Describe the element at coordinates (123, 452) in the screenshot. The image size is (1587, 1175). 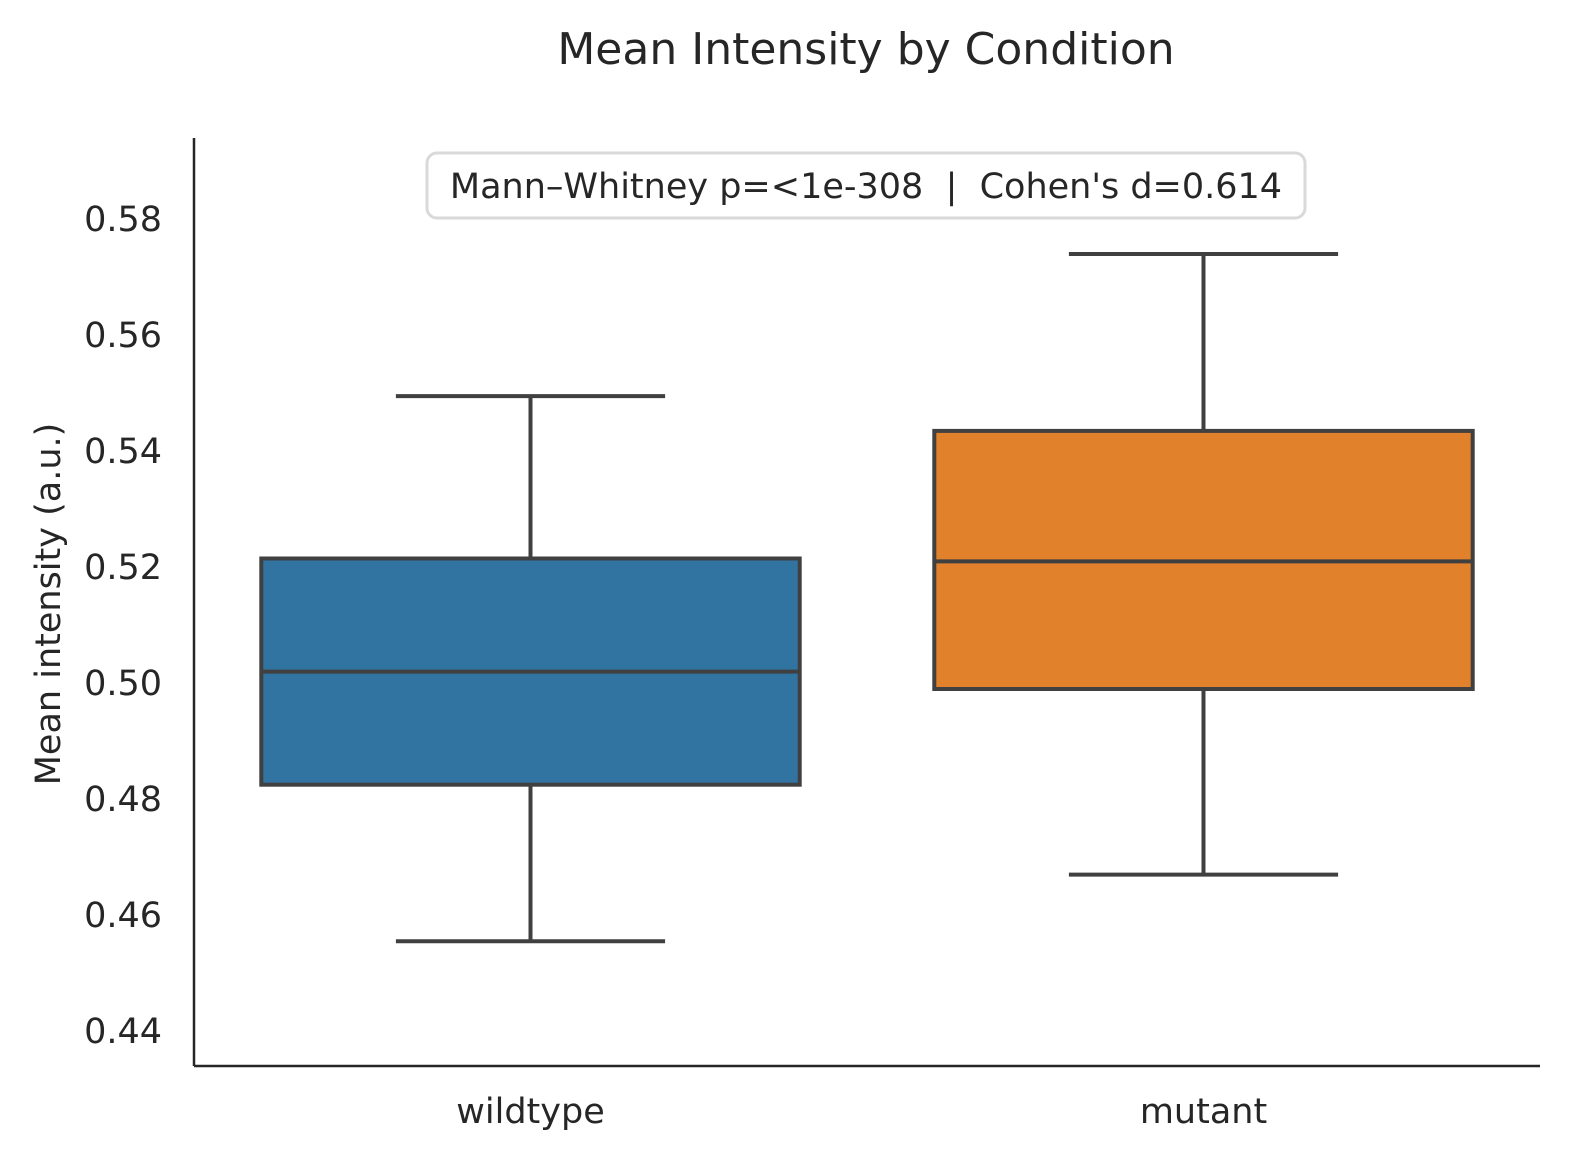
I see `y-tick-label: 0.54` at that location.